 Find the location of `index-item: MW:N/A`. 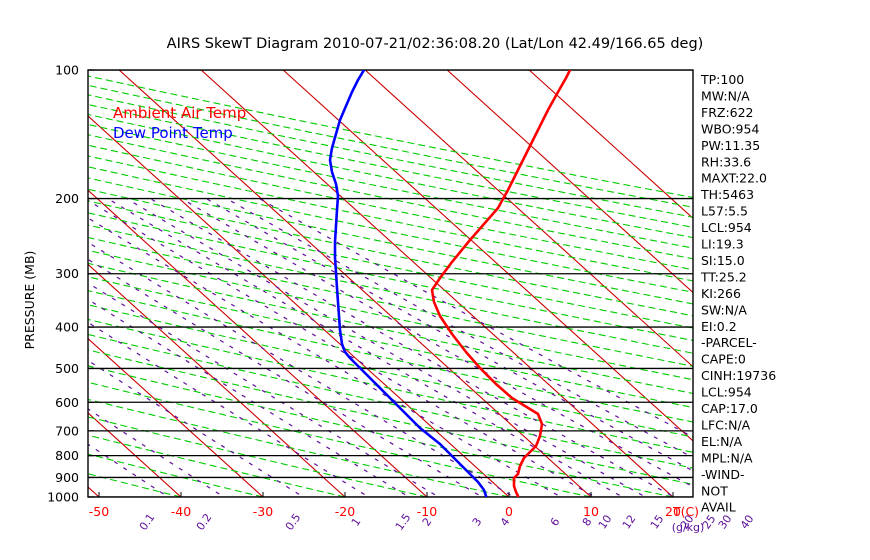

index-item: MW:N/A is located at coordinates (725, 95).